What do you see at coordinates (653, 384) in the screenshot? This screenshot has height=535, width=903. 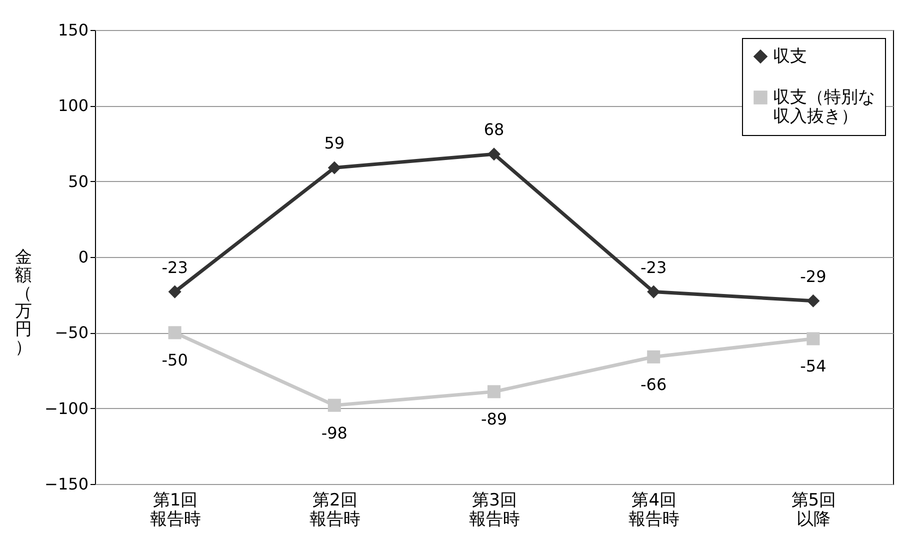 I see `data-label: -66` at bounding box center [653, 384].